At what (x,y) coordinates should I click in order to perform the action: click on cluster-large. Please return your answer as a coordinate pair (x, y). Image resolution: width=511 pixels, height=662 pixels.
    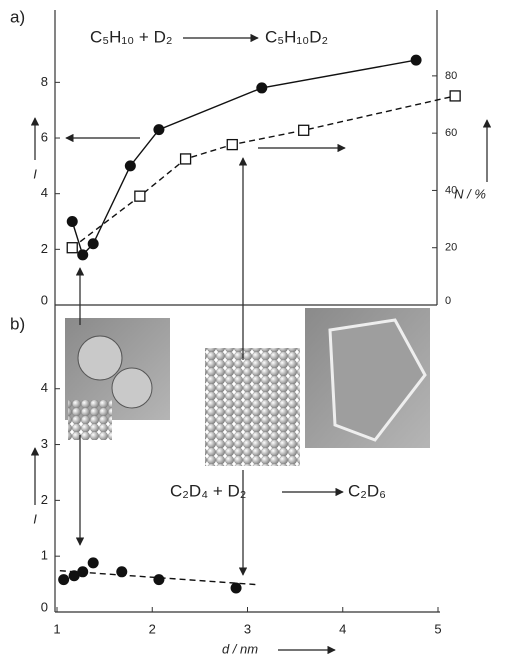
    Looking at the image, I should click on (252, 407).